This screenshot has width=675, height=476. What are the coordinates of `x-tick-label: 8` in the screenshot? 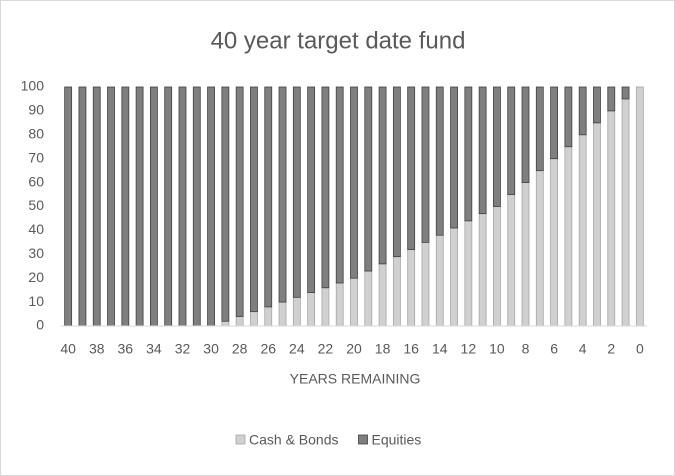 It's located at (526, 349).